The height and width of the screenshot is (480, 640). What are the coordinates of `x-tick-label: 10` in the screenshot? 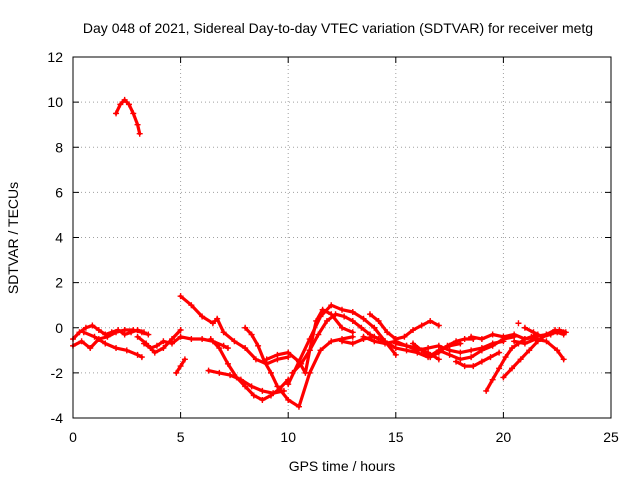 It's located at (288, 437).